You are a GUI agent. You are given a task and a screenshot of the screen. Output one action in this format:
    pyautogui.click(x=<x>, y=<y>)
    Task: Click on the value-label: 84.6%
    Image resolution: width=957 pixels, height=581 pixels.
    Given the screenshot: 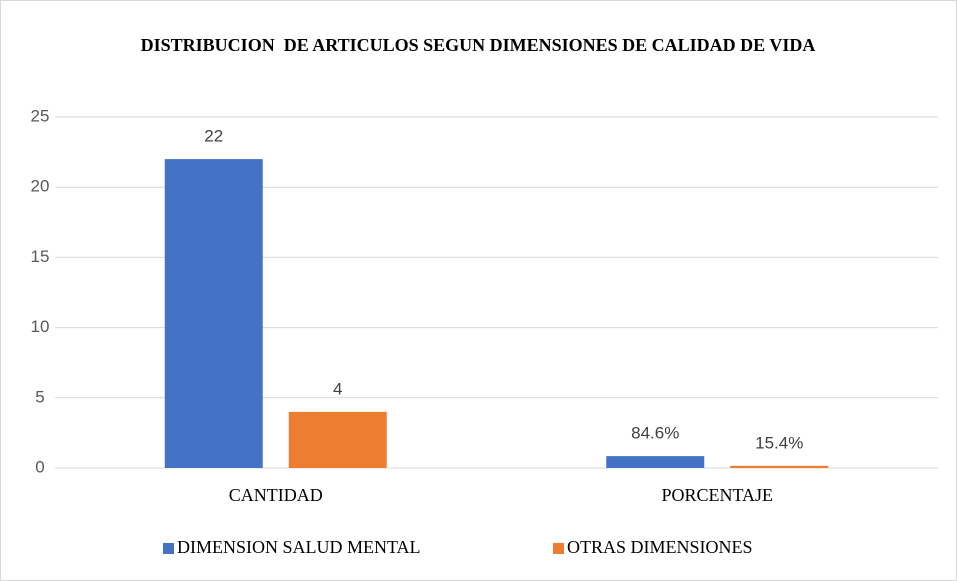 What is the action you would take?
    pyautogui.click(x=655, y=433)
    